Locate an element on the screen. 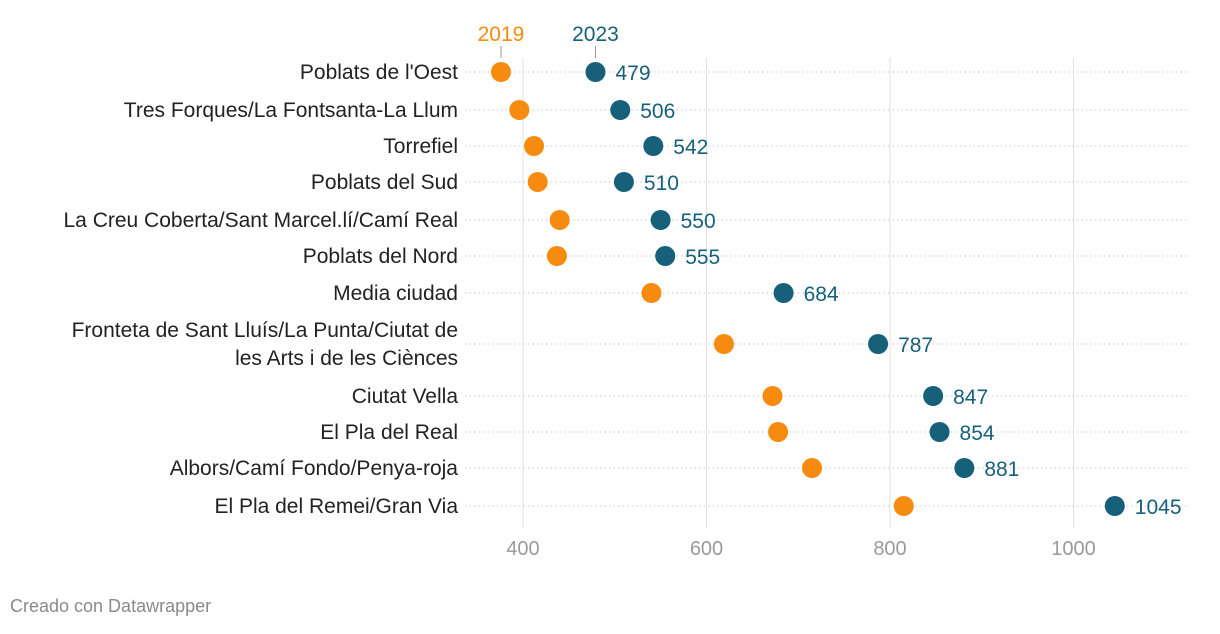 This screenshot has width=1220, height=634. x-tick-label: 800 is located at coordinates (889, 549).